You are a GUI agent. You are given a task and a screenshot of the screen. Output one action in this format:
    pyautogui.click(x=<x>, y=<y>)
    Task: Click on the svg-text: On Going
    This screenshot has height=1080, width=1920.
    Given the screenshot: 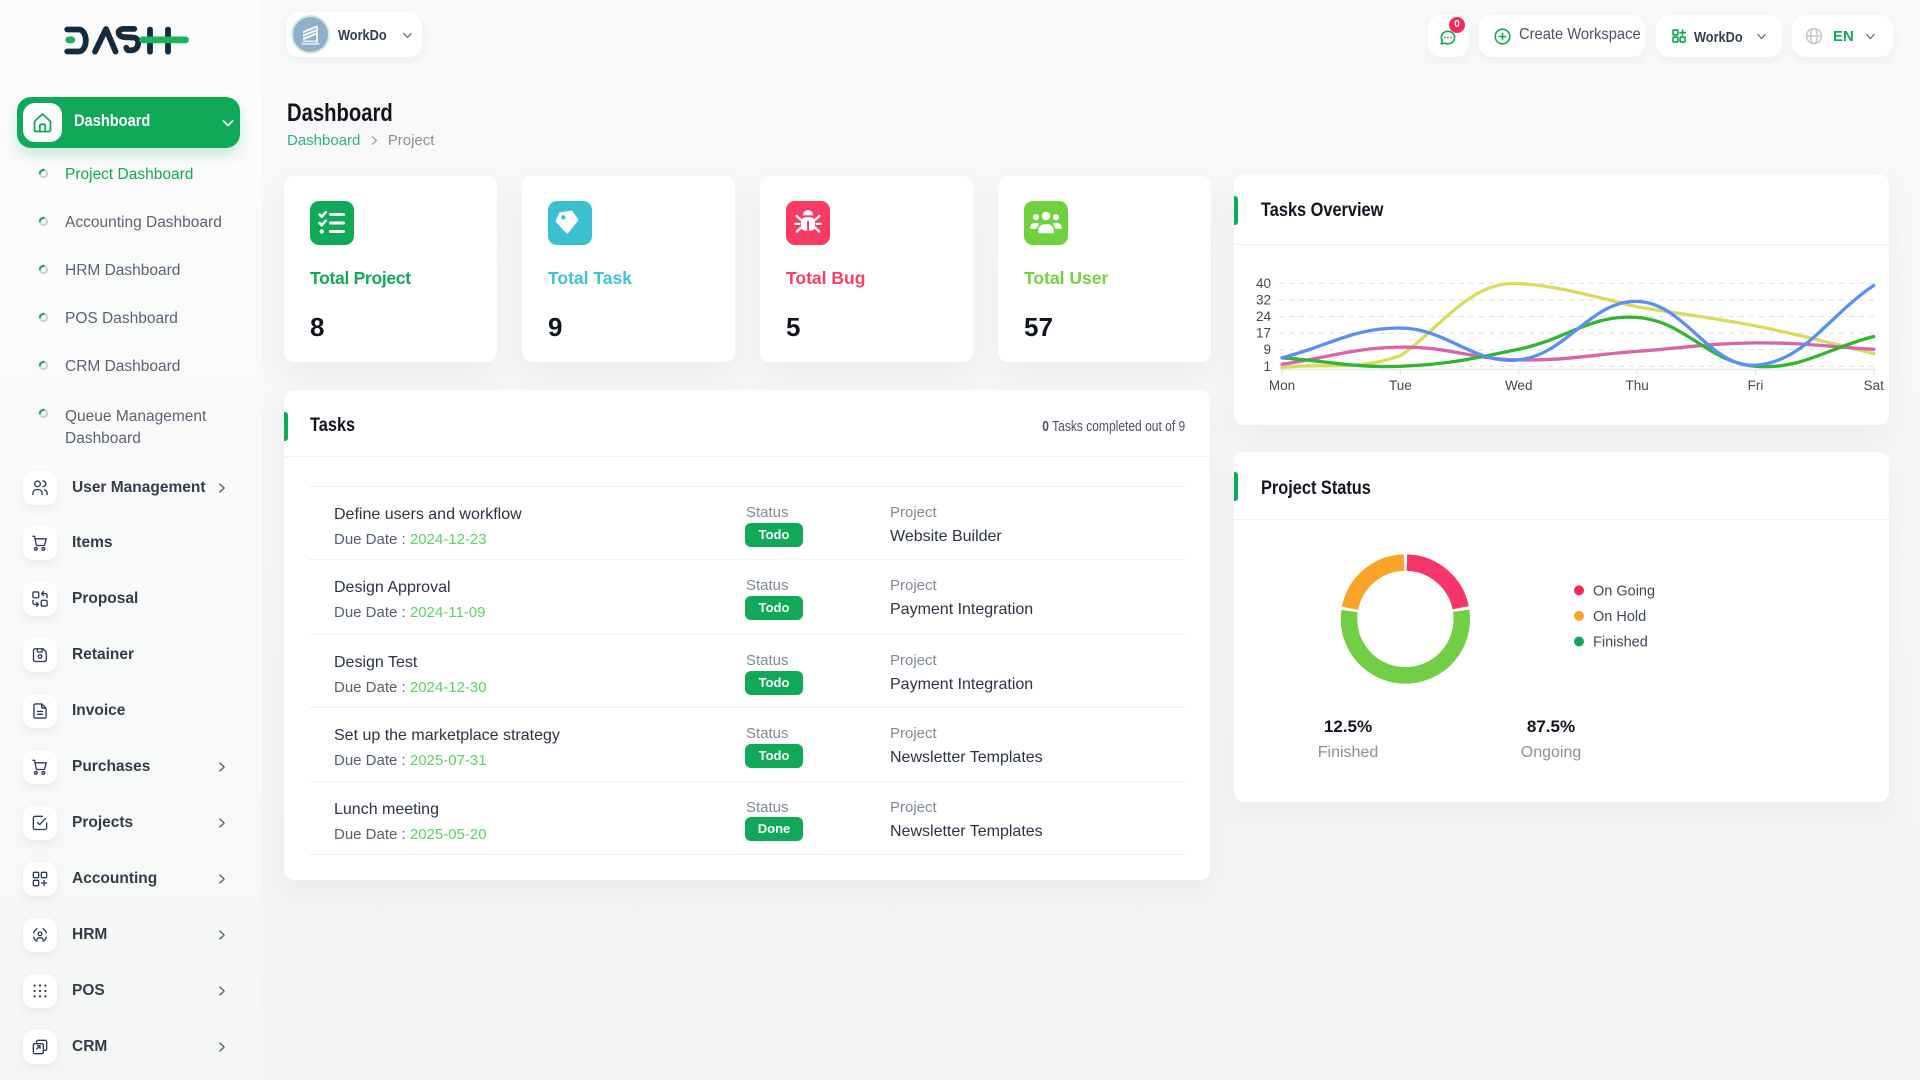 What is the action you would take?
    pyautogui.click(x=1624, y=591)
    